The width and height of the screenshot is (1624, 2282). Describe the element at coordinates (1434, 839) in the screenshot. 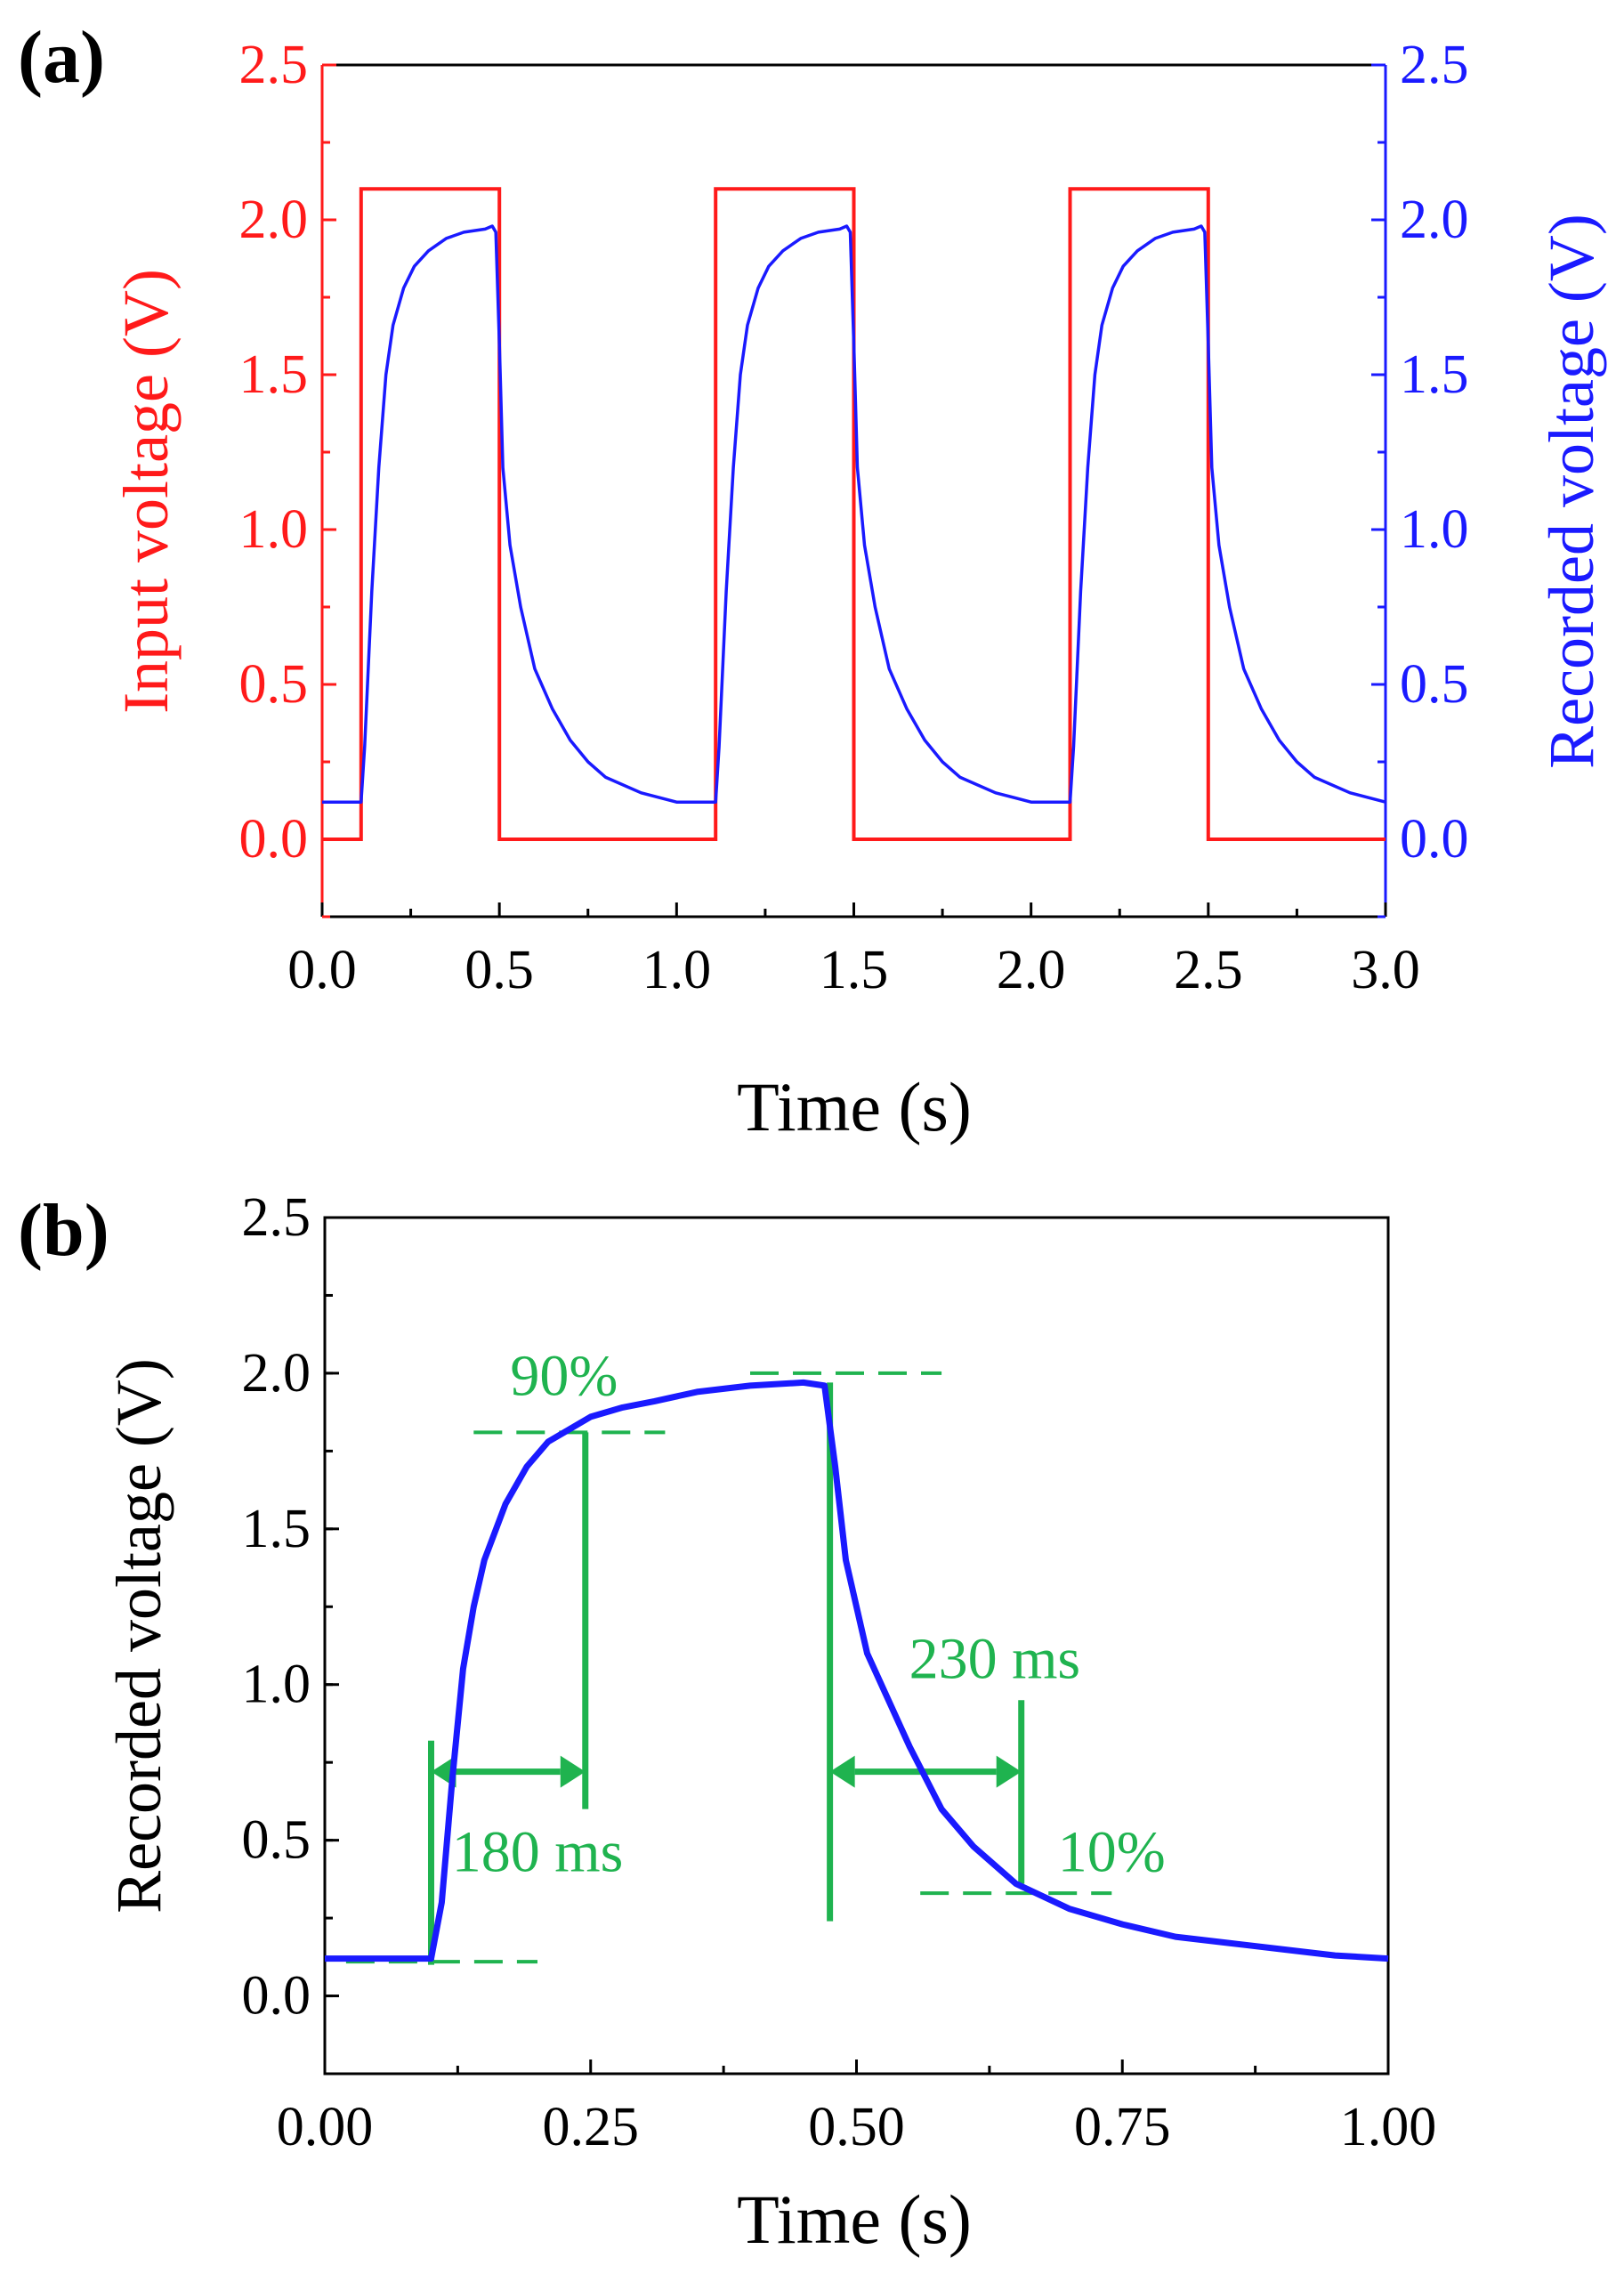

I see `panel-a-right-y-tick-label: 0.0` at that location.